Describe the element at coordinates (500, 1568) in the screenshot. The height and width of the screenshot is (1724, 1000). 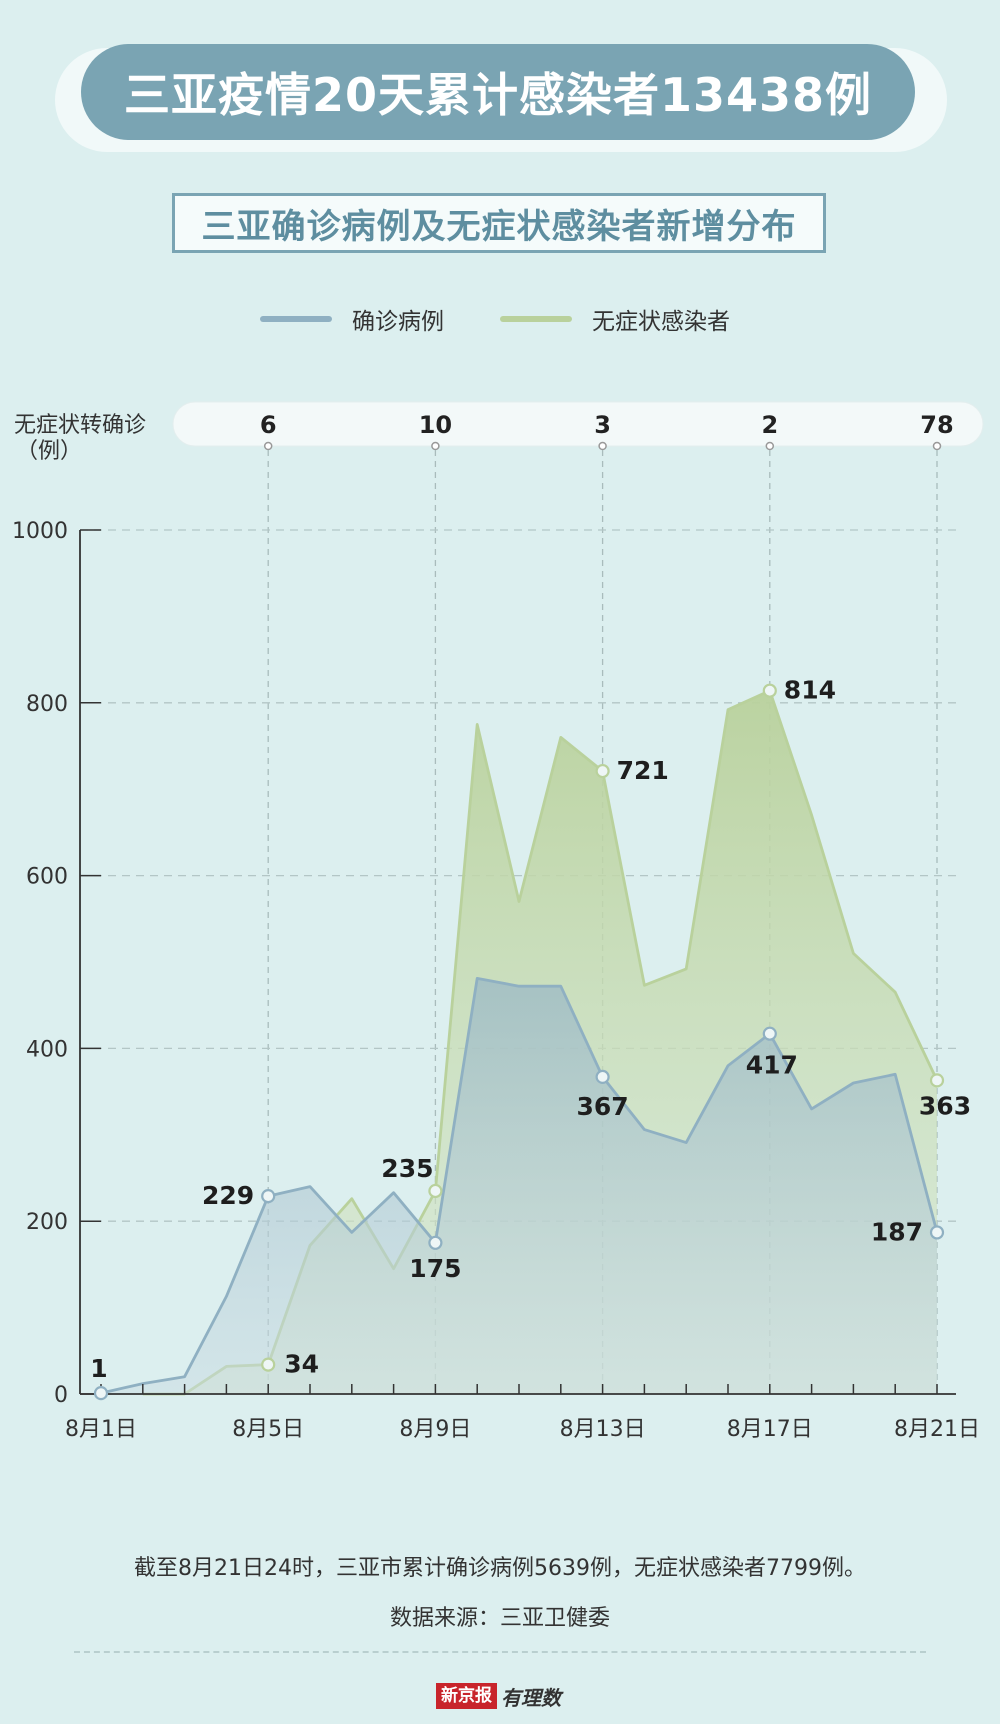
I see `footer-note: 截至8月21日24时，三亚市累计确诊病例5639例，无症状感染者7799例。` at that location.